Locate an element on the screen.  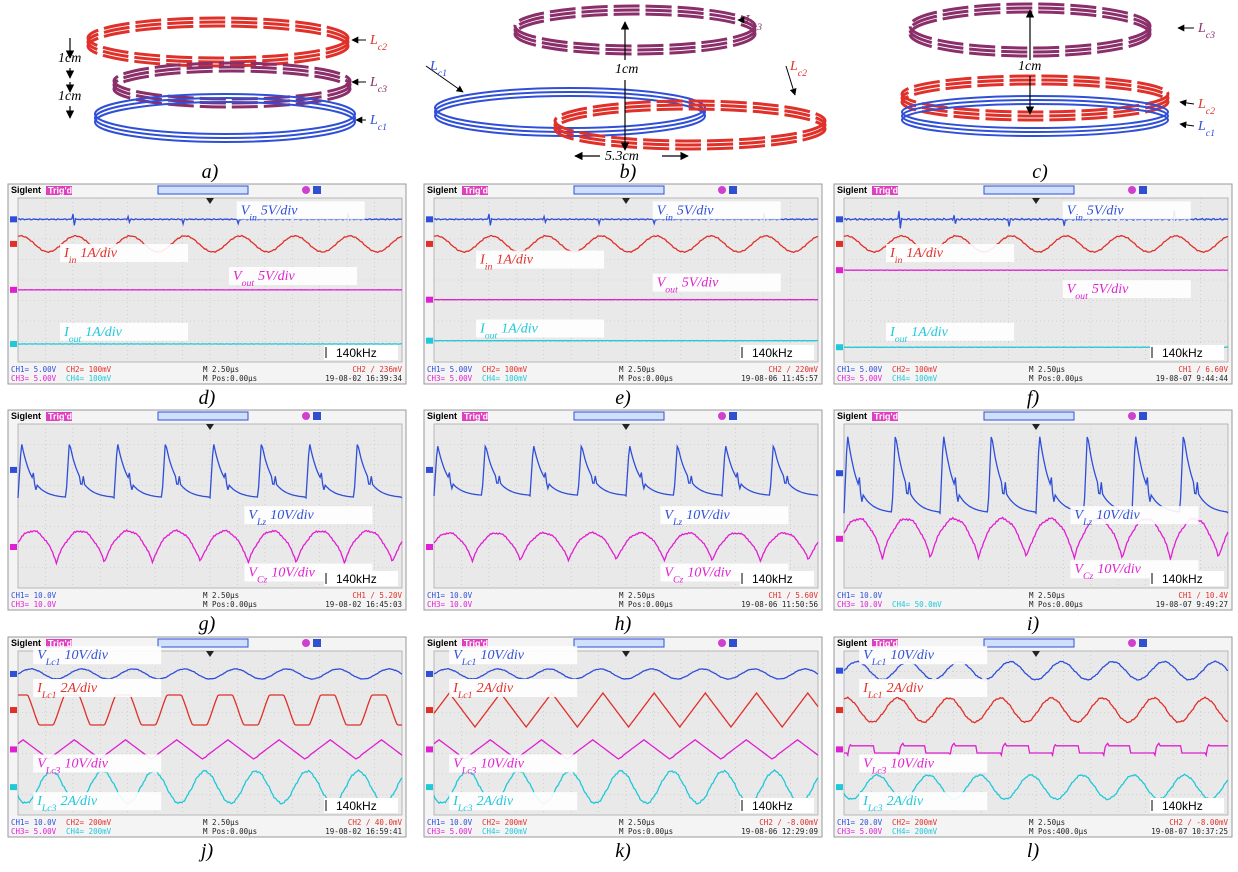
freq-box is located at coordinates (1187, 805).